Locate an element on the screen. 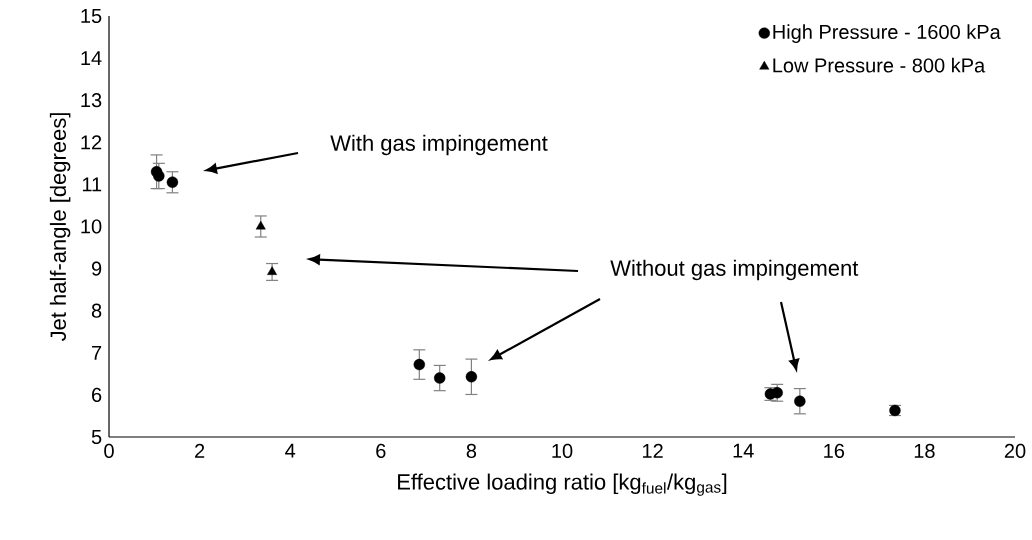  y-tick-label: 7 is located at coordinates (97, 352).